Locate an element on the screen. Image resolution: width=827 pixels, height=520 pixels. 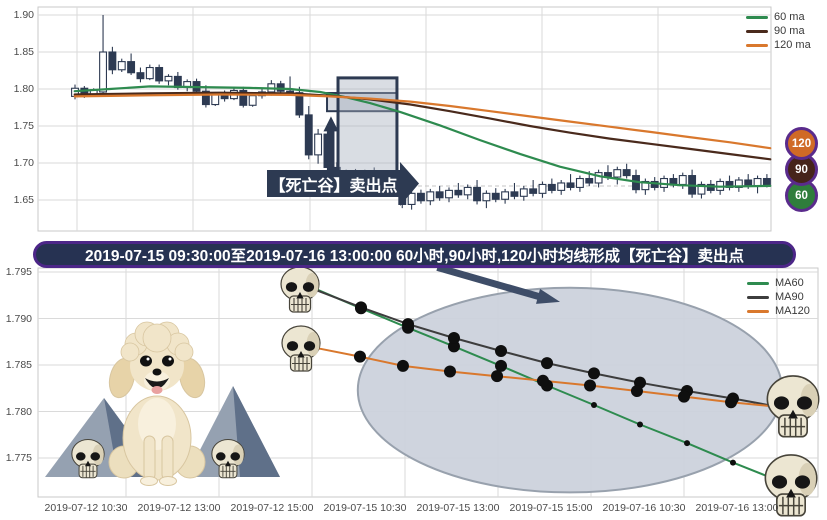
bottom-y-tick: 1.790 is located at coordinates (18, 318).